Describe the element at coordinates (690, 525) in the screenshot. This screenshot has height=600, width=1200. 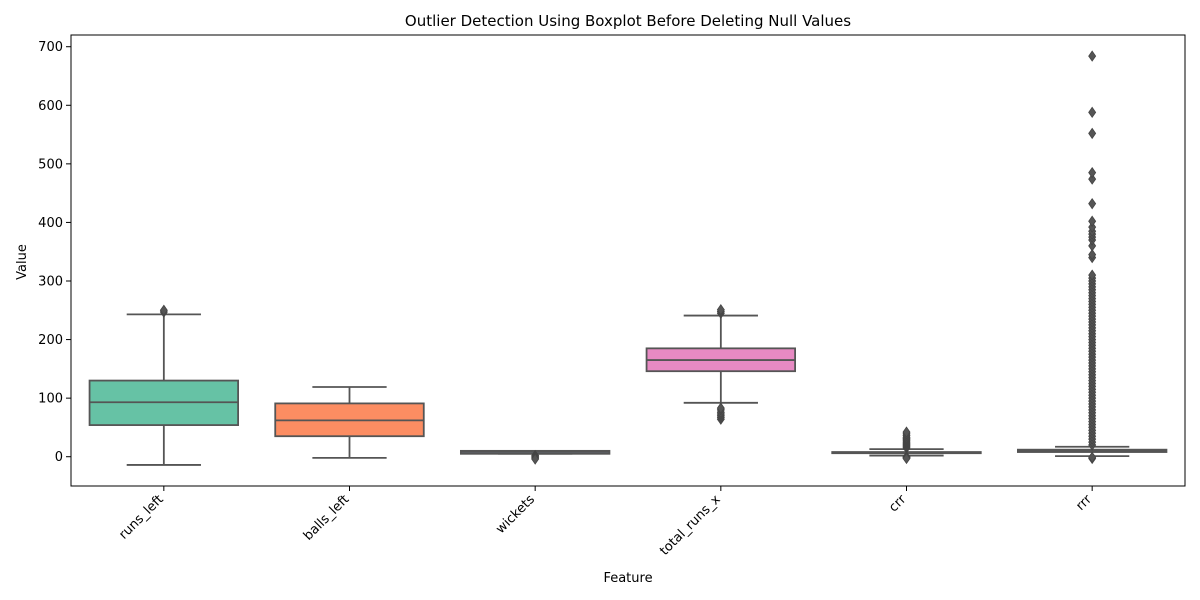
I see `x-tick-label: total_runs_x` at that location.